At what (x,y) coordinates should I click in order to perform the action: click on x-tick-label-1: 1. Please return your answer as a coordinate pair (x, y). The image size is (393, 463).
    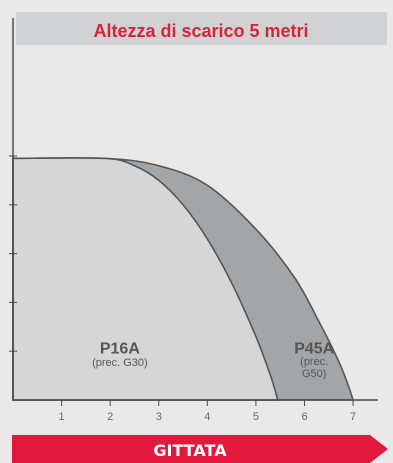
    Looking at the image, I should click on (62, 417).